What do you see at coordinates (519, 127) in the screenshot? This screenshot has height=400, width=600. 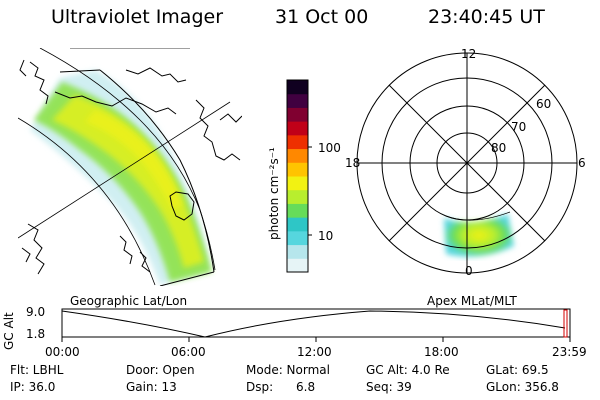 I see `mlat-label-70: 70` at bounding box center [519, 127].